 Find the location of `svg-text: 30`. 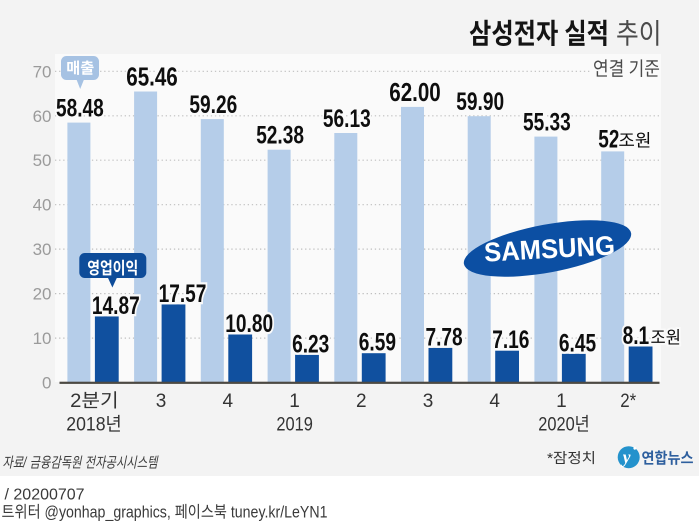

svg-text: 30 is located at coordinates (42, 249).